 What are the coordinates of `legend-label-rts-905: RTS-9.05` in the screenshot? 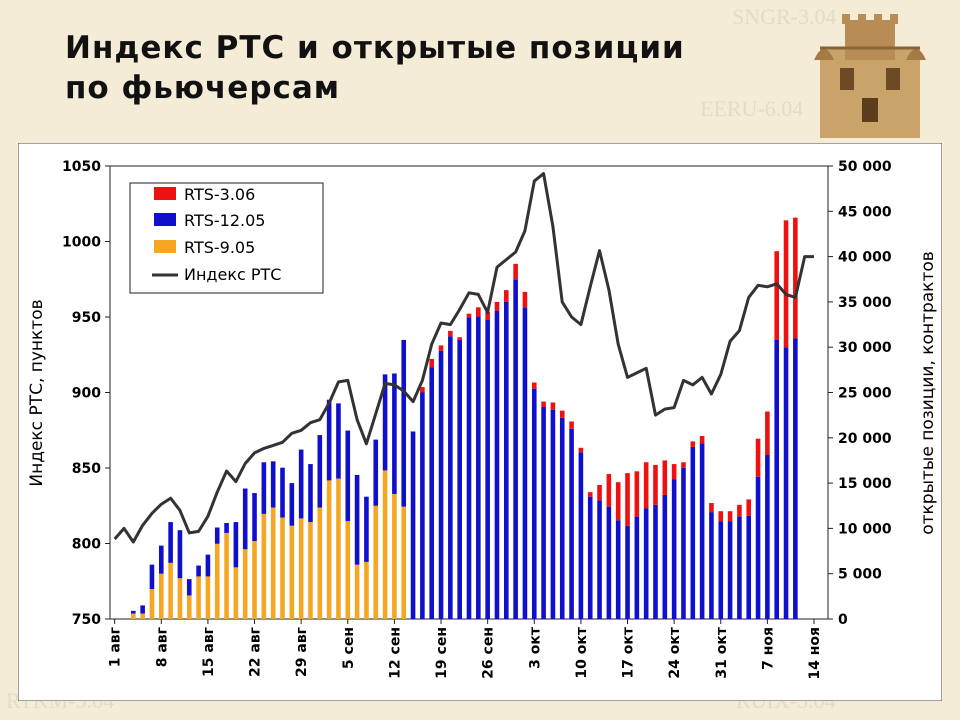 It's located at (219, 247).